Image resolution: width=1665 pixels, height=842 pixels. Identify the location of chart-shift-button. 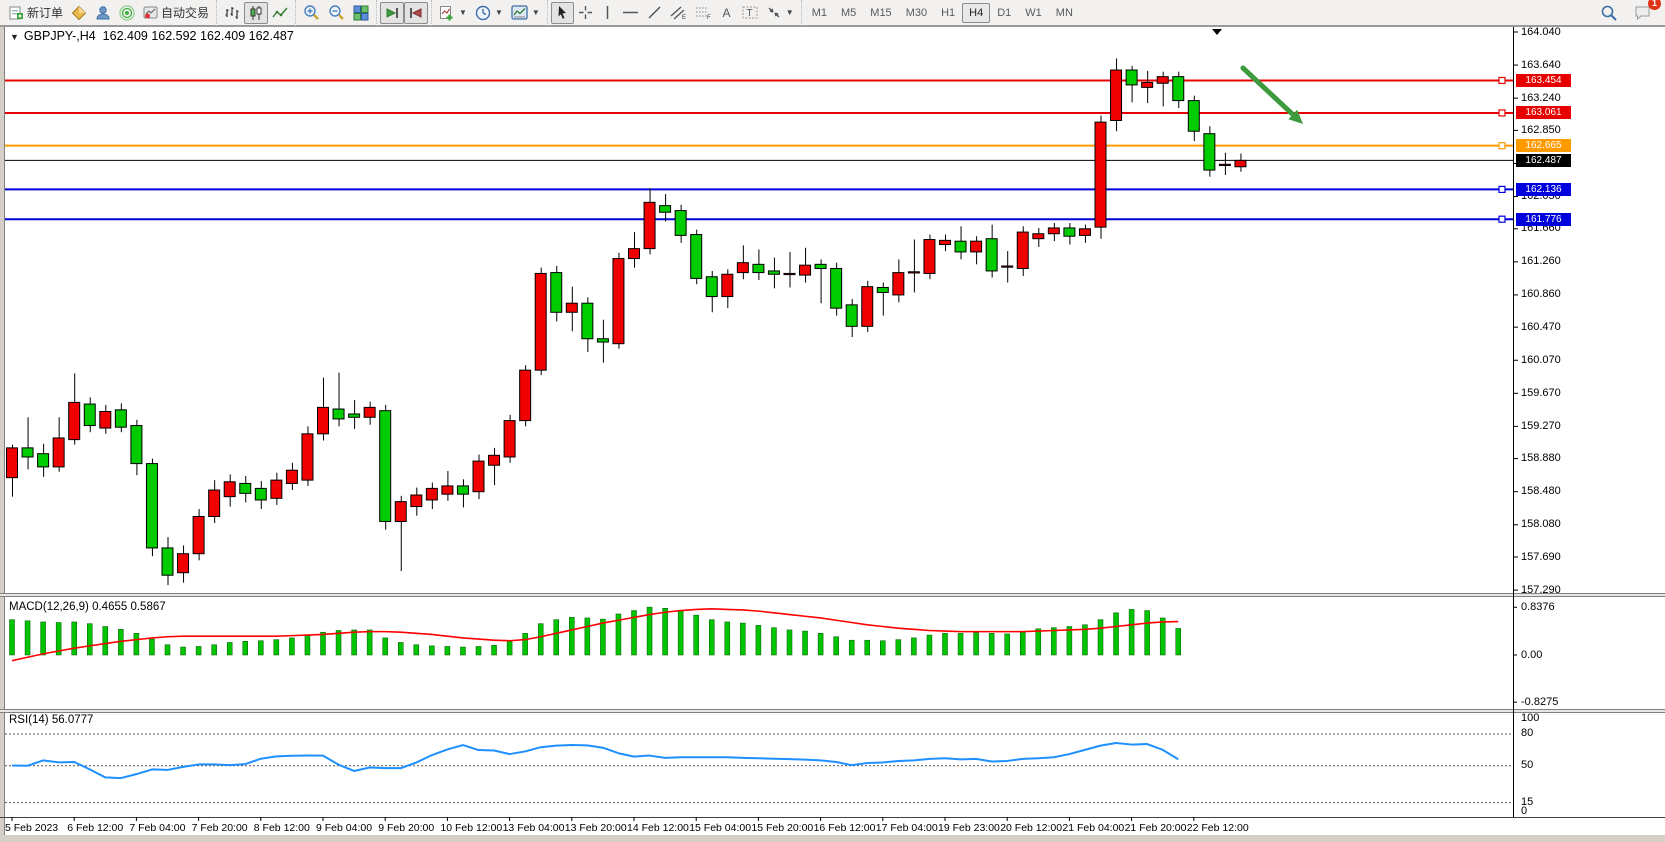
(416, 12).